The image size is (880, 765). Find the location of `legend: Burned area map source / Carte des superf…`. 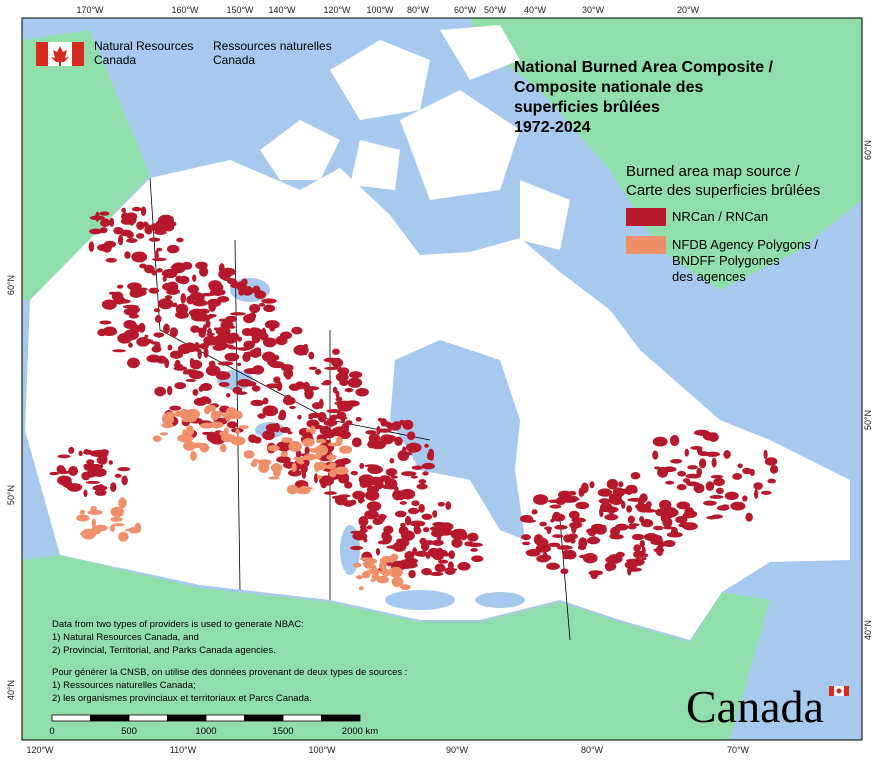

legend: Burned area map source / Carte des superf… is located at coordinates (723, 223).